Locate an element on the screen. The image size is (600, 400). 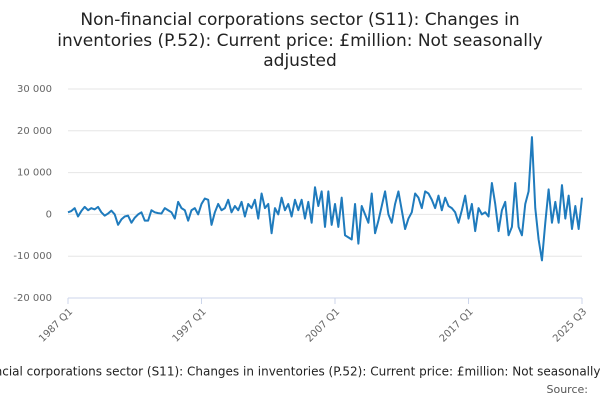
x-tick-label: 2025 Q3 is located at coordinates (570, 325).